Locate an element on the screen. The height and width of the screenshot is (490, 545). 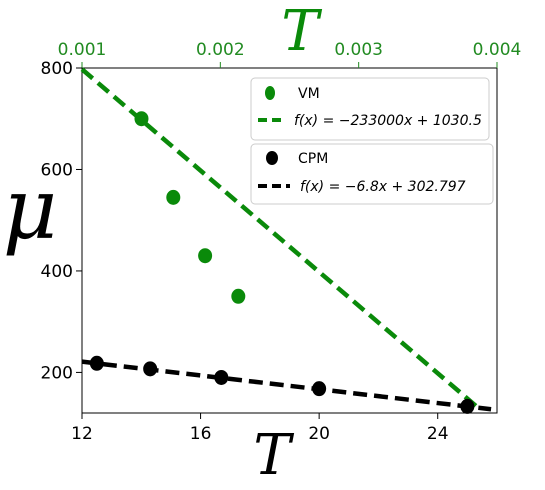
y-tick-label: 600 is located at coordinates (57, 170).